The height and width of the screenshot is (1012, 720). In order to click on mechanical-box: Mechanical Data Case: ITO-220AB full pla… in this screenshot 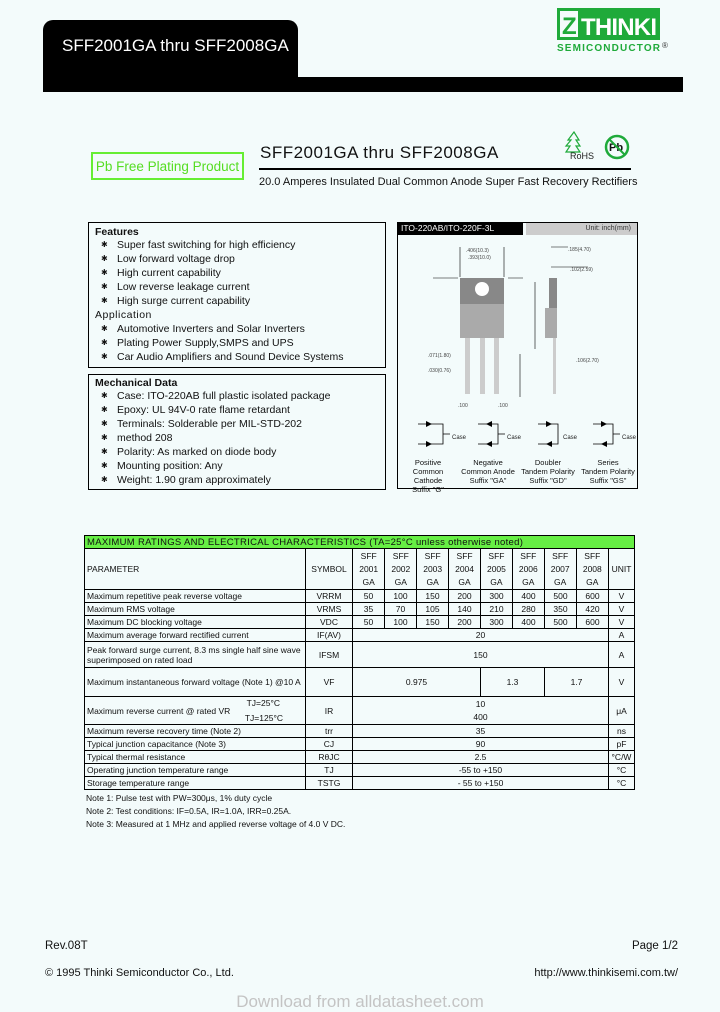, I will do `click(237, 432)`.